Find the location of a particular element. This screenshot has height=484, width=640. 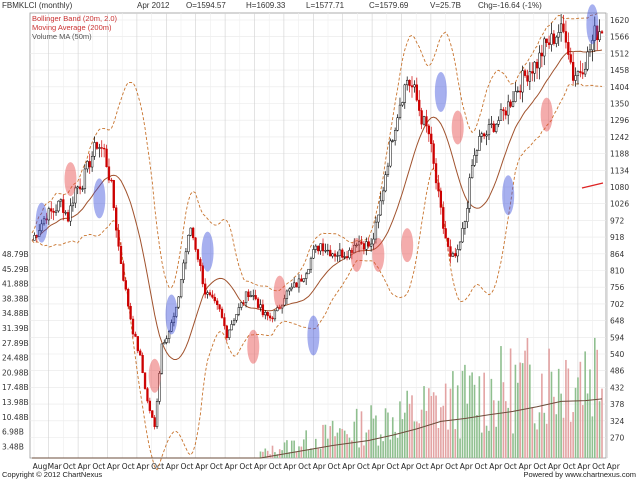

price-tick-label: 864 is located at coordinates (617, 254).